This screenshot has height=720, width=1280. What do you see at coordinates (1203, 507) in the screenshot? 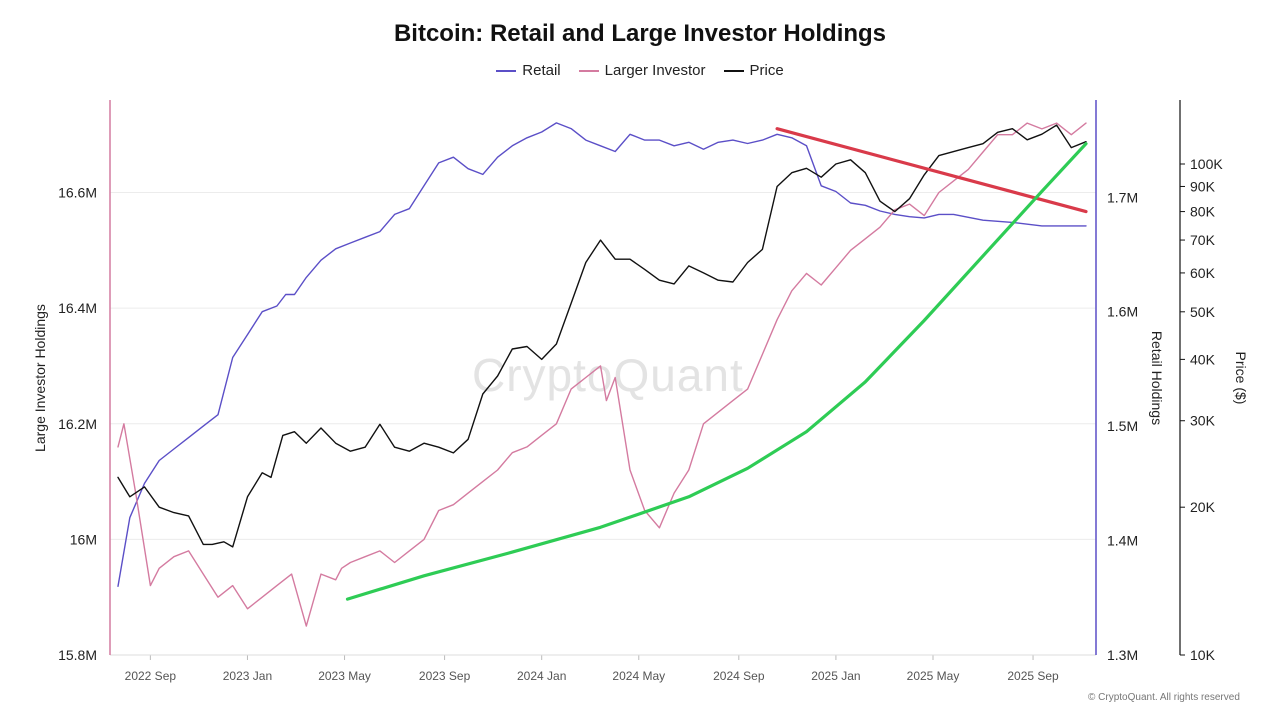
I see `y-right2-tick-label: 20K` at bounding box center [1203, 507].